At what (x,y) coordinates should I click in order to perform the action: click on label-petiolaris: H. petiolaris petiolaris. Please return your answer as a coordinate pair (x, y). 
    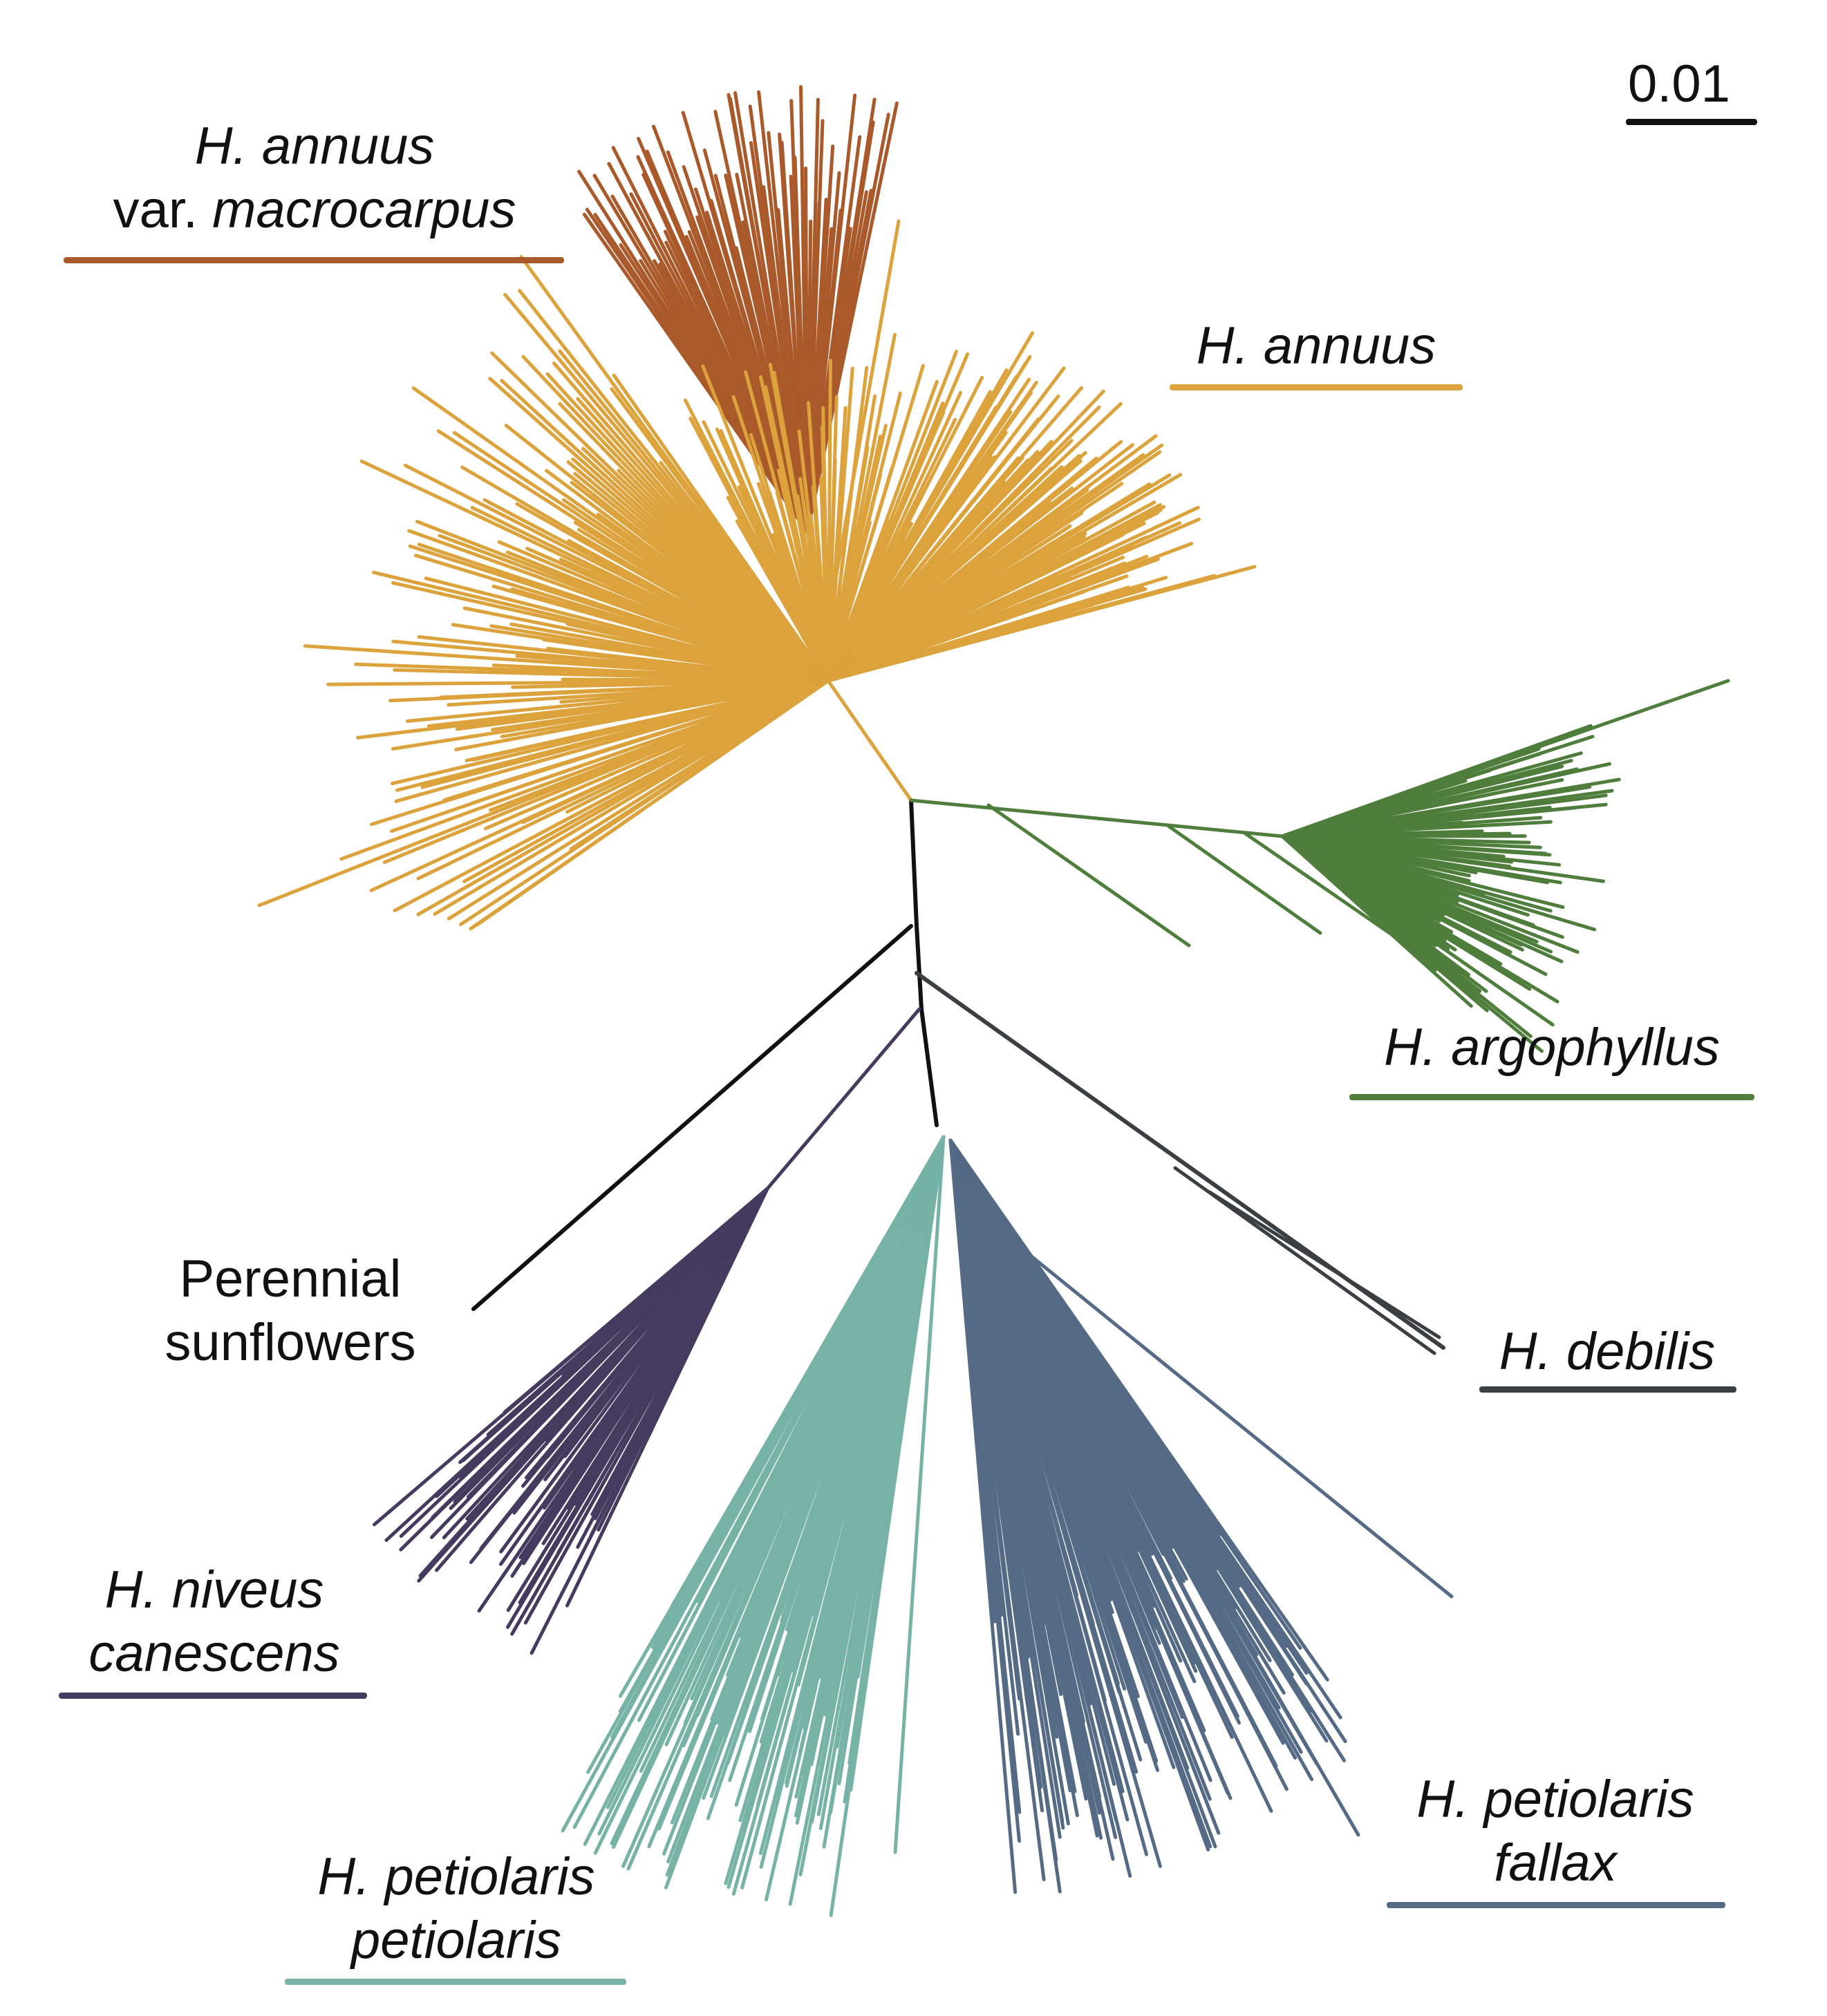
    Looking at the image, I should click on (456, 1909).